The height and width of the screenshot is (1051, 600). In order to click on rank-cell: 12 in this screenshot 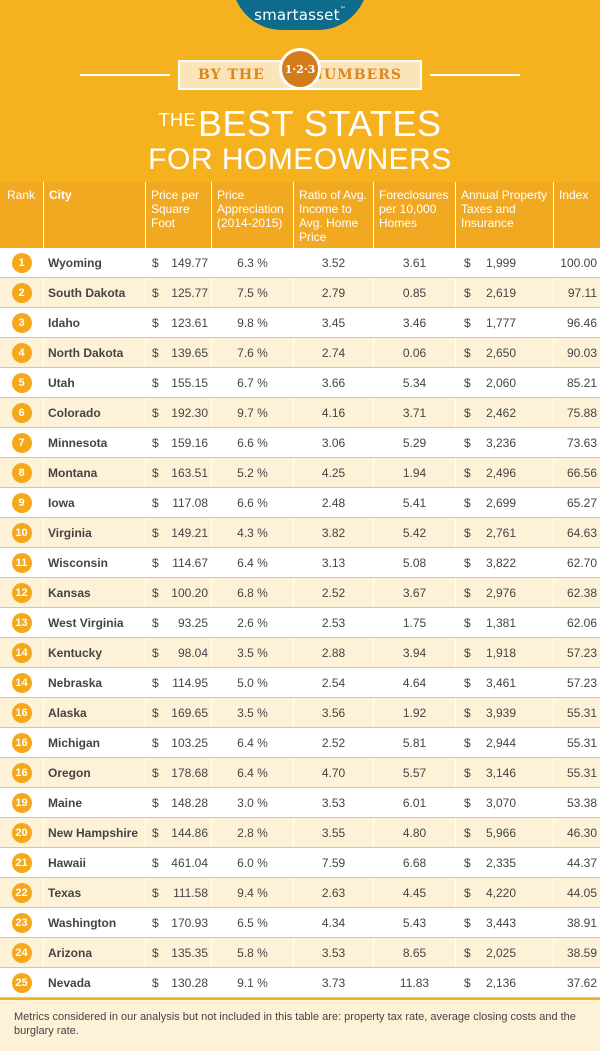, I will do `click(22, 592)`.